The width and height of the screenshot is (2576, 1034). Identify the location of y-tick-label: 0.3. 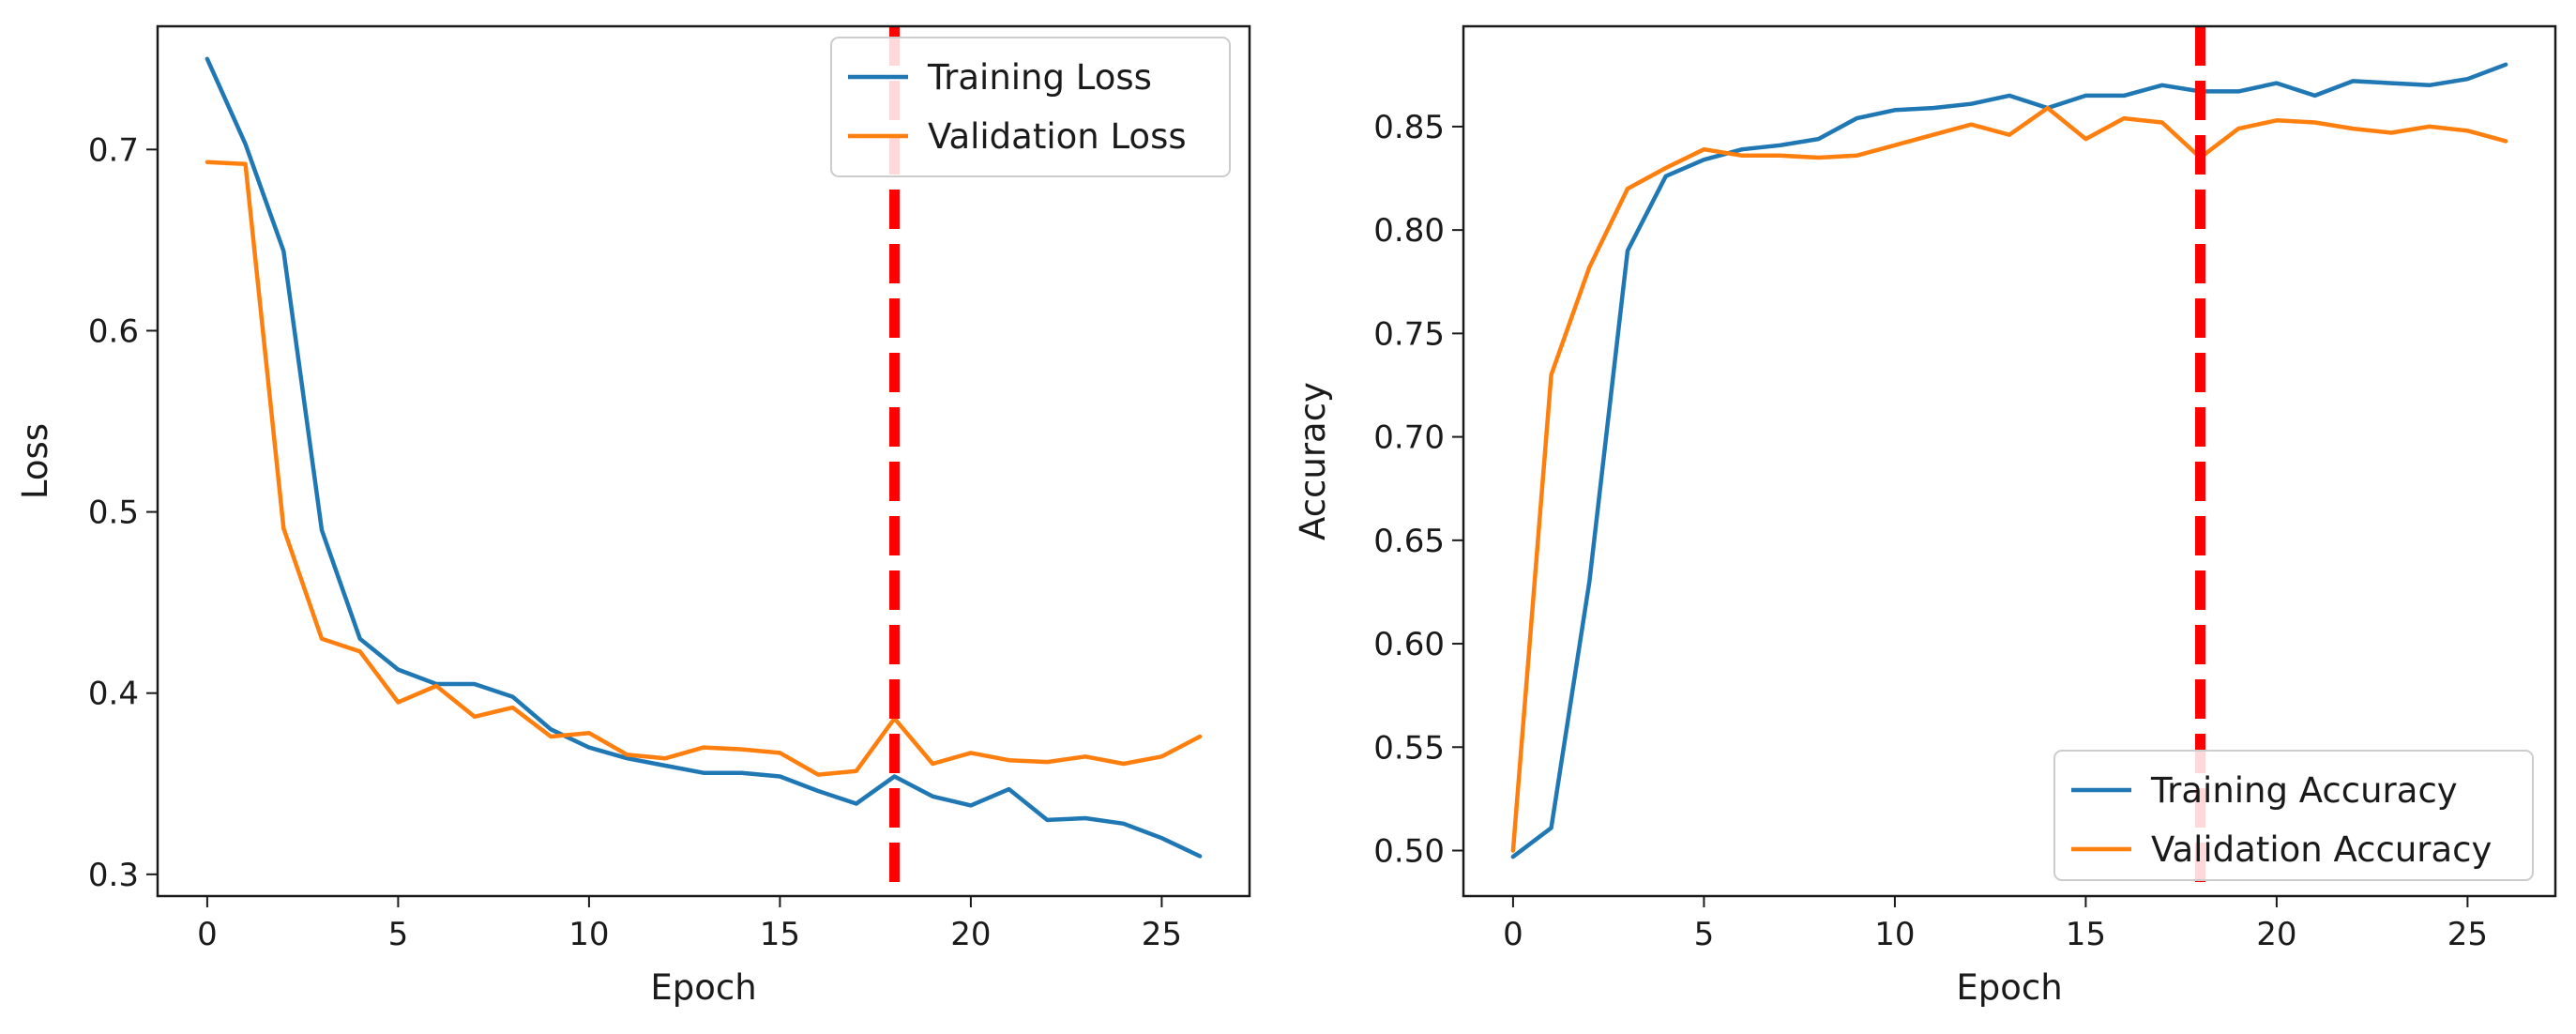
(113, 875).